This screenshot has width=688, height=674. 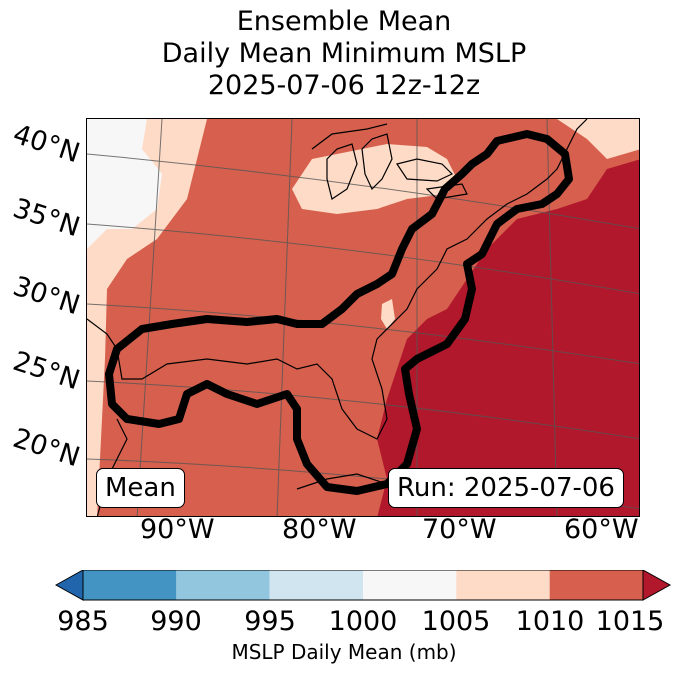 I want to click on mean-label-box: Mean, so click(x=140, y=488).